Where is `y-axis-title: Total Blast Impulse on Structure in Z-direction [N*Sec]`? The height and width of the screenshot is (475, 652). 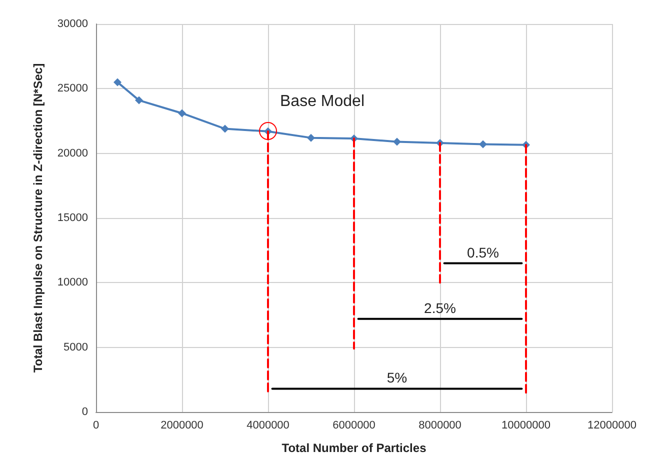
y-axis-title: Total Blast Impulse on Structure in Z-direction [N*Sec] is located at coordinates (38, 218).